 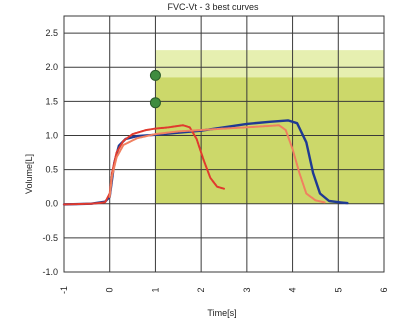 What do you see at coordinates (293, 289) in the screenshot?
I see `x-tick-label: 4` at bounding box center [293, 289].